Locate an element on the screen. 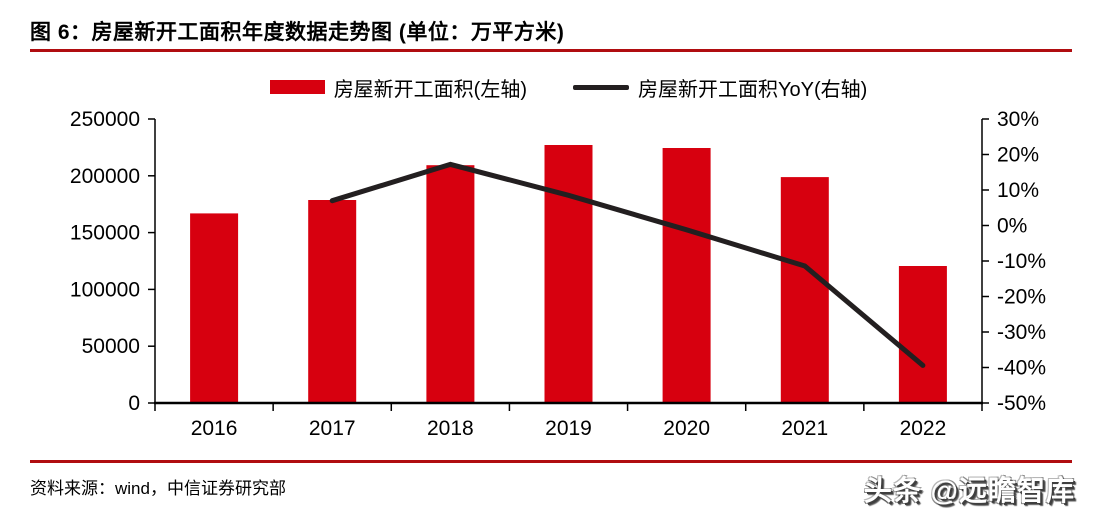  right-axis-tick-label: -50% is located at coordinates (1021, 403).